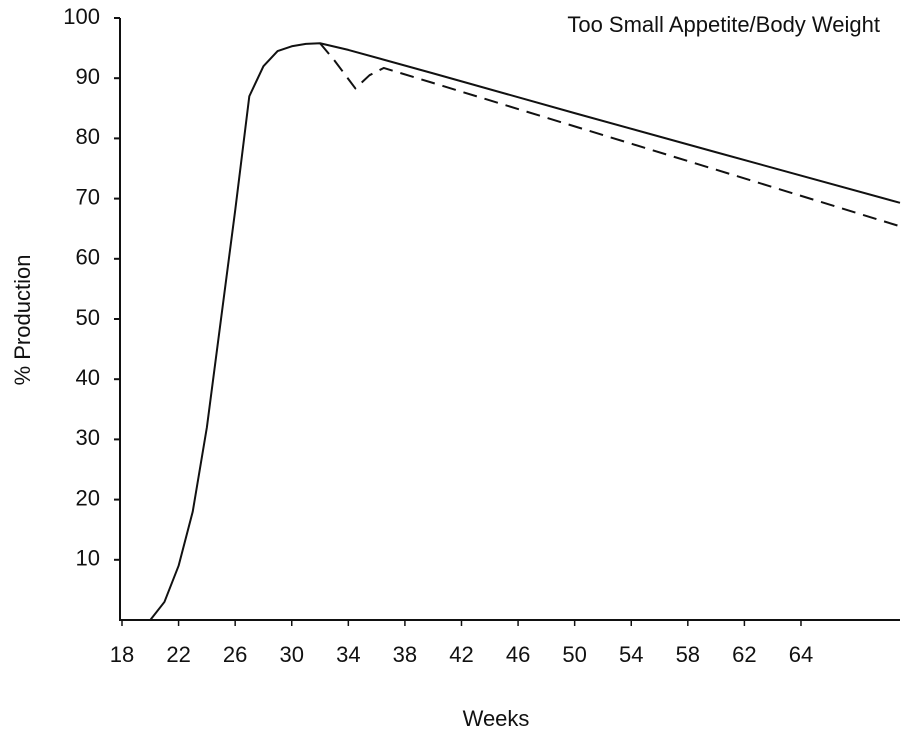 The width and height of the screenshot is (903, 743). Describe the element at coordinates (631, 654) in the screenshot. I see `x-tick-label: 54` at that location.